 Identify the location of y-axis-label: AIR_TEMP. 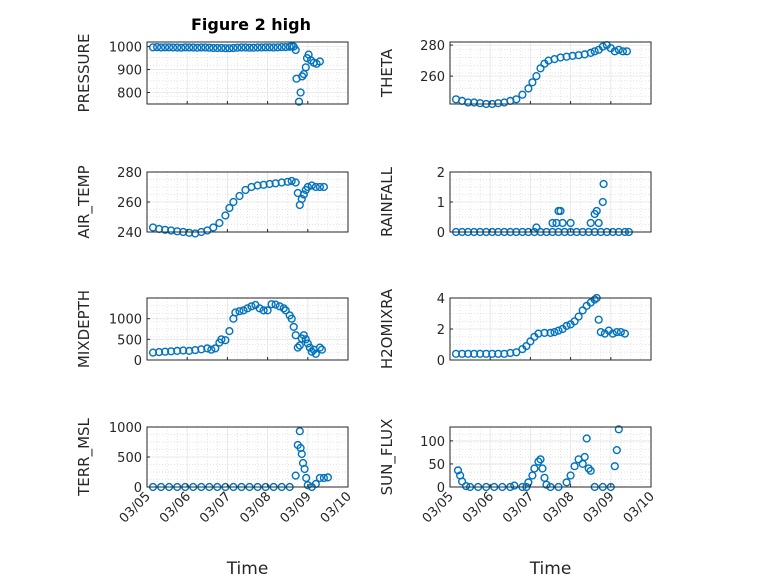
(84, 201).